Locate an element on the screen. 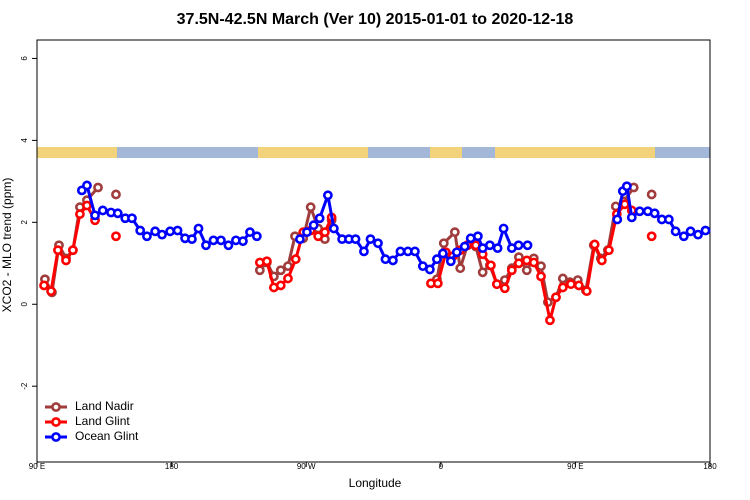 The image size is (750, 500). y-tick-label: 2 is located at coordinates (24, 222).